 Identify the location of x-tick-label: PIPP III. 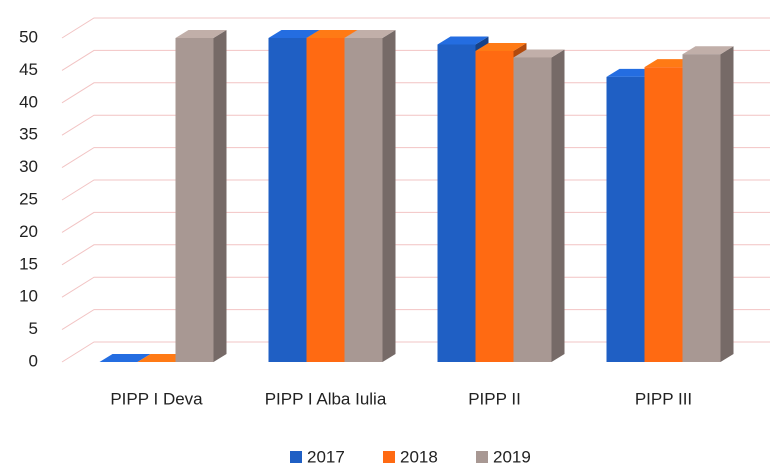
(663, 398).